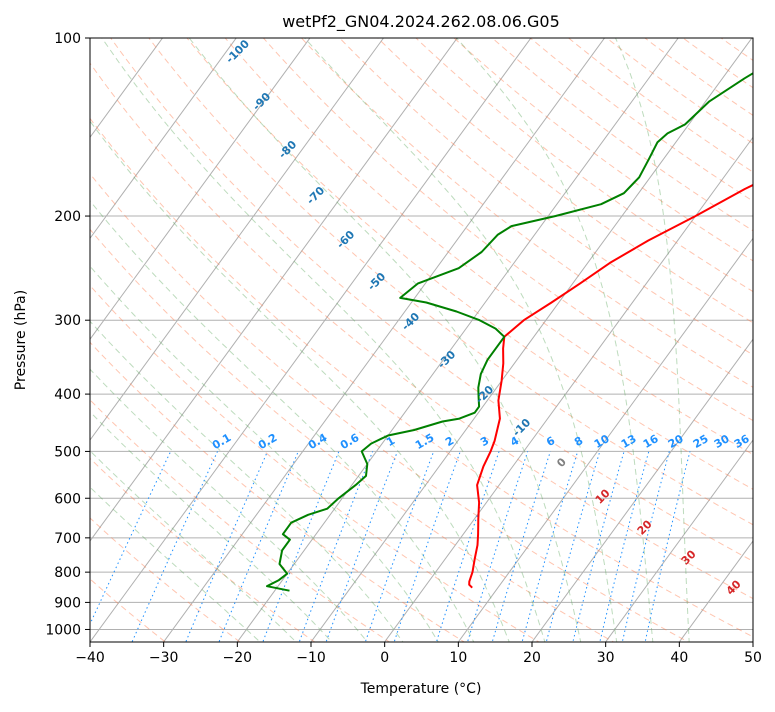 The width and height of the screenshot is (775, 712). Describe the element at coordinates (318, 441) in the screenshot. I see `mixing-ratio-label: 0.4` at that location.